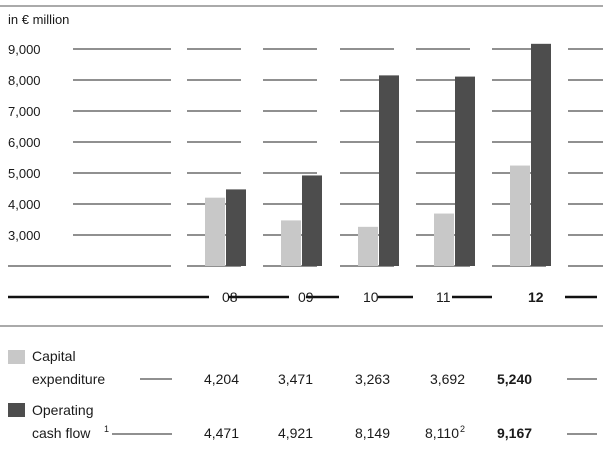  I want to click on table-value: 3,263, so click(372, 379).